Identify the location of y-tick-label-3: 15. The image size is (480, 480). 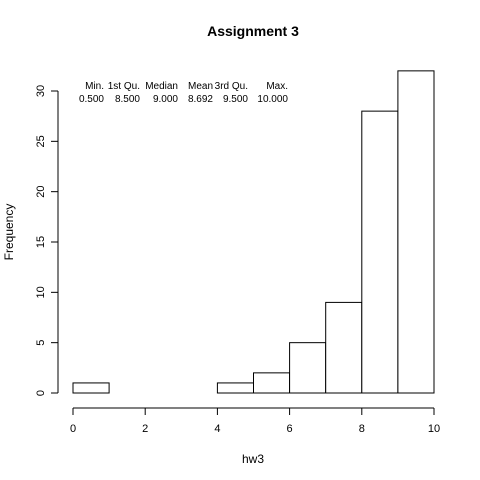
(41, 242).